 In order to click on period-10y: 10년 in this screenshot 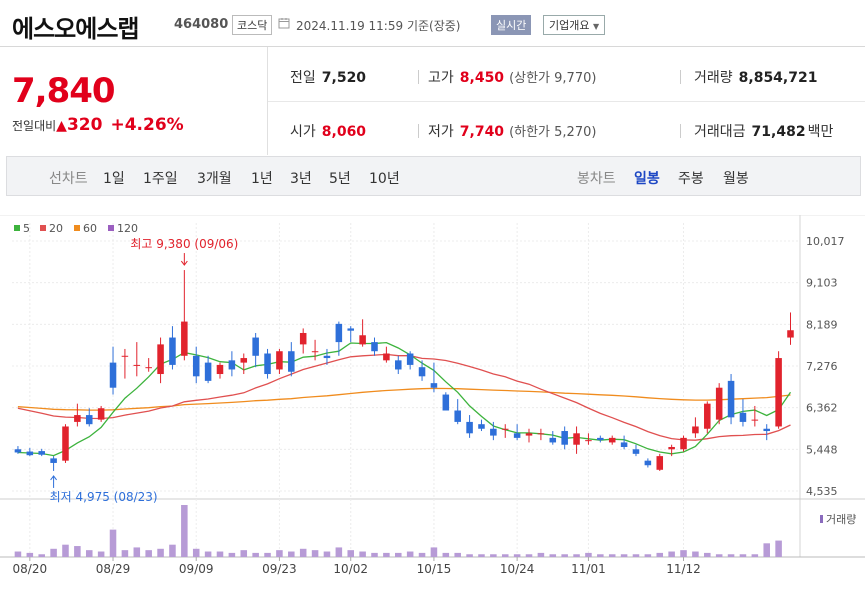, I will do `click(384, 179)`.